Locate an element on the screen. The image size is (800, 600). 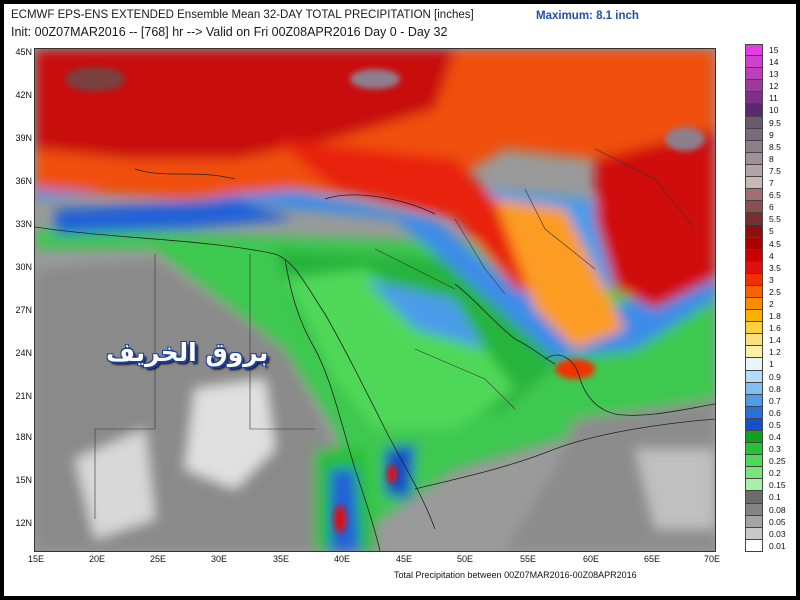
legend-label: 7.5 is located at coordinates (775, 170).